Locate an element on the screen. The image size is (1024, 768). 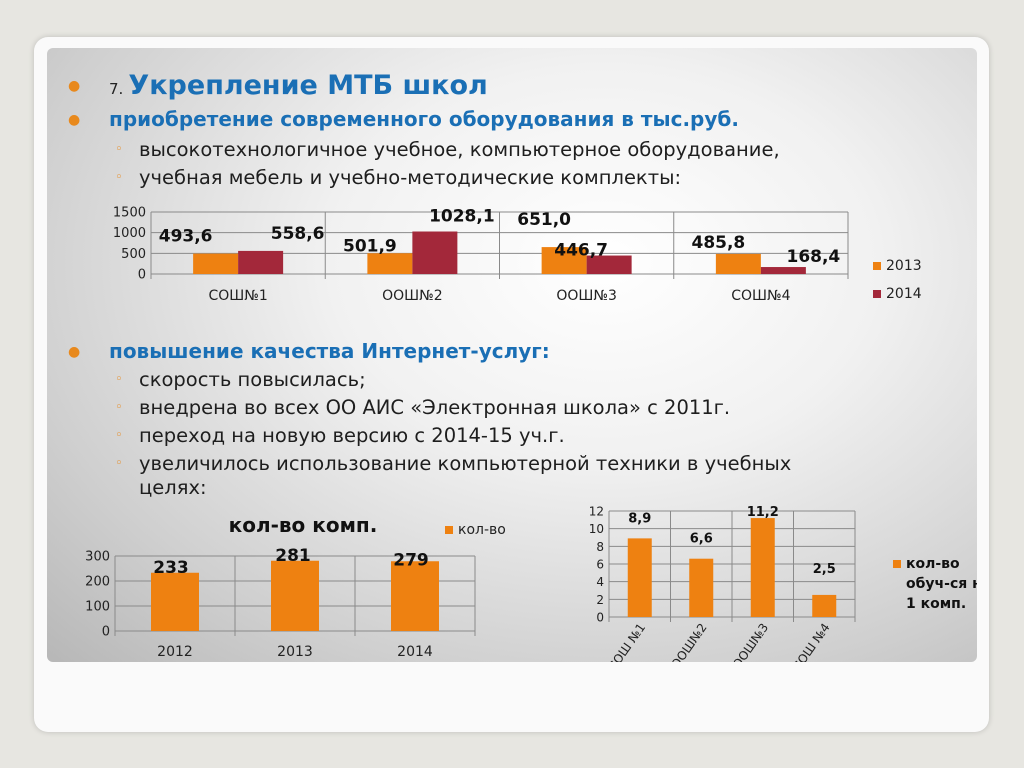
data-label: 11,2 is located at coordinates (763, 512).